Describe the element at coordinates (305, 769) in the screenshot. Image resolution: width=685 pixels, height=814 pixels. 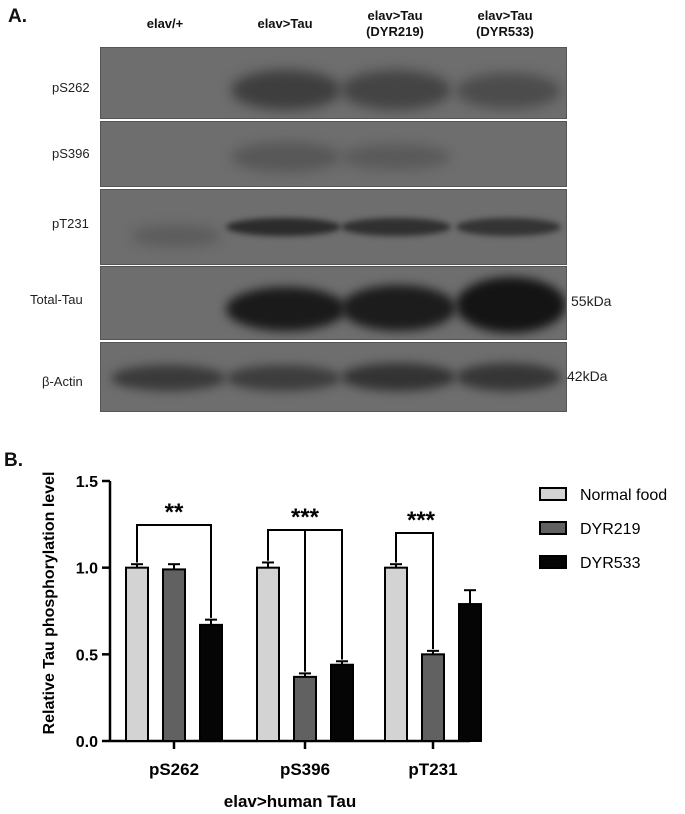
I see `x-tick-label: pS396` at that location.